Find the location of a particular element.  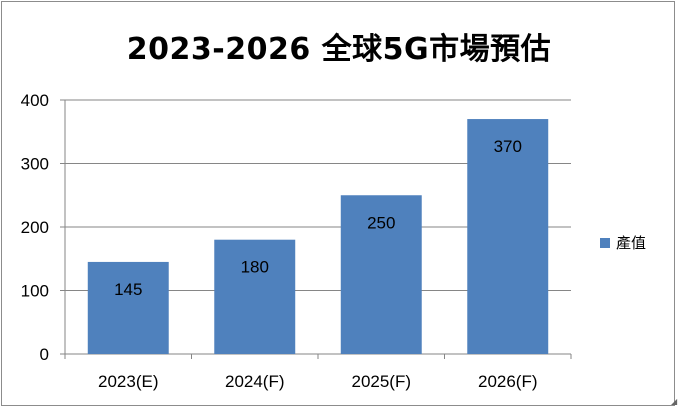

data-label: 370 is located at coordinates (508, 146).